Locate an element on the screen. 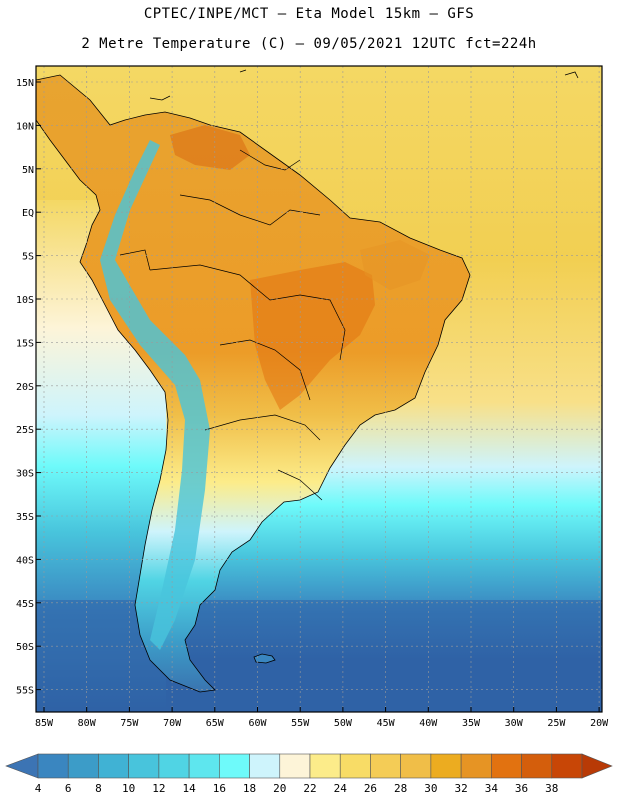  lat-label: 25S is located at coordinates (25, 430).